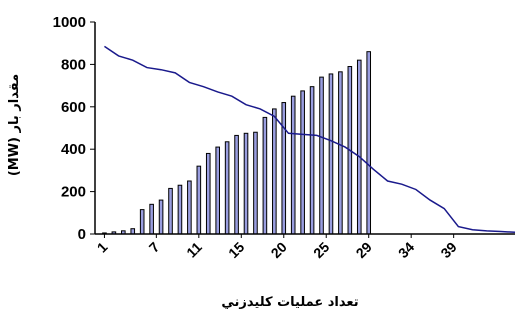  Describe the element at coordinates (82, 234) in the screenshot. I see `y-tick-label-0: 0` at that location.